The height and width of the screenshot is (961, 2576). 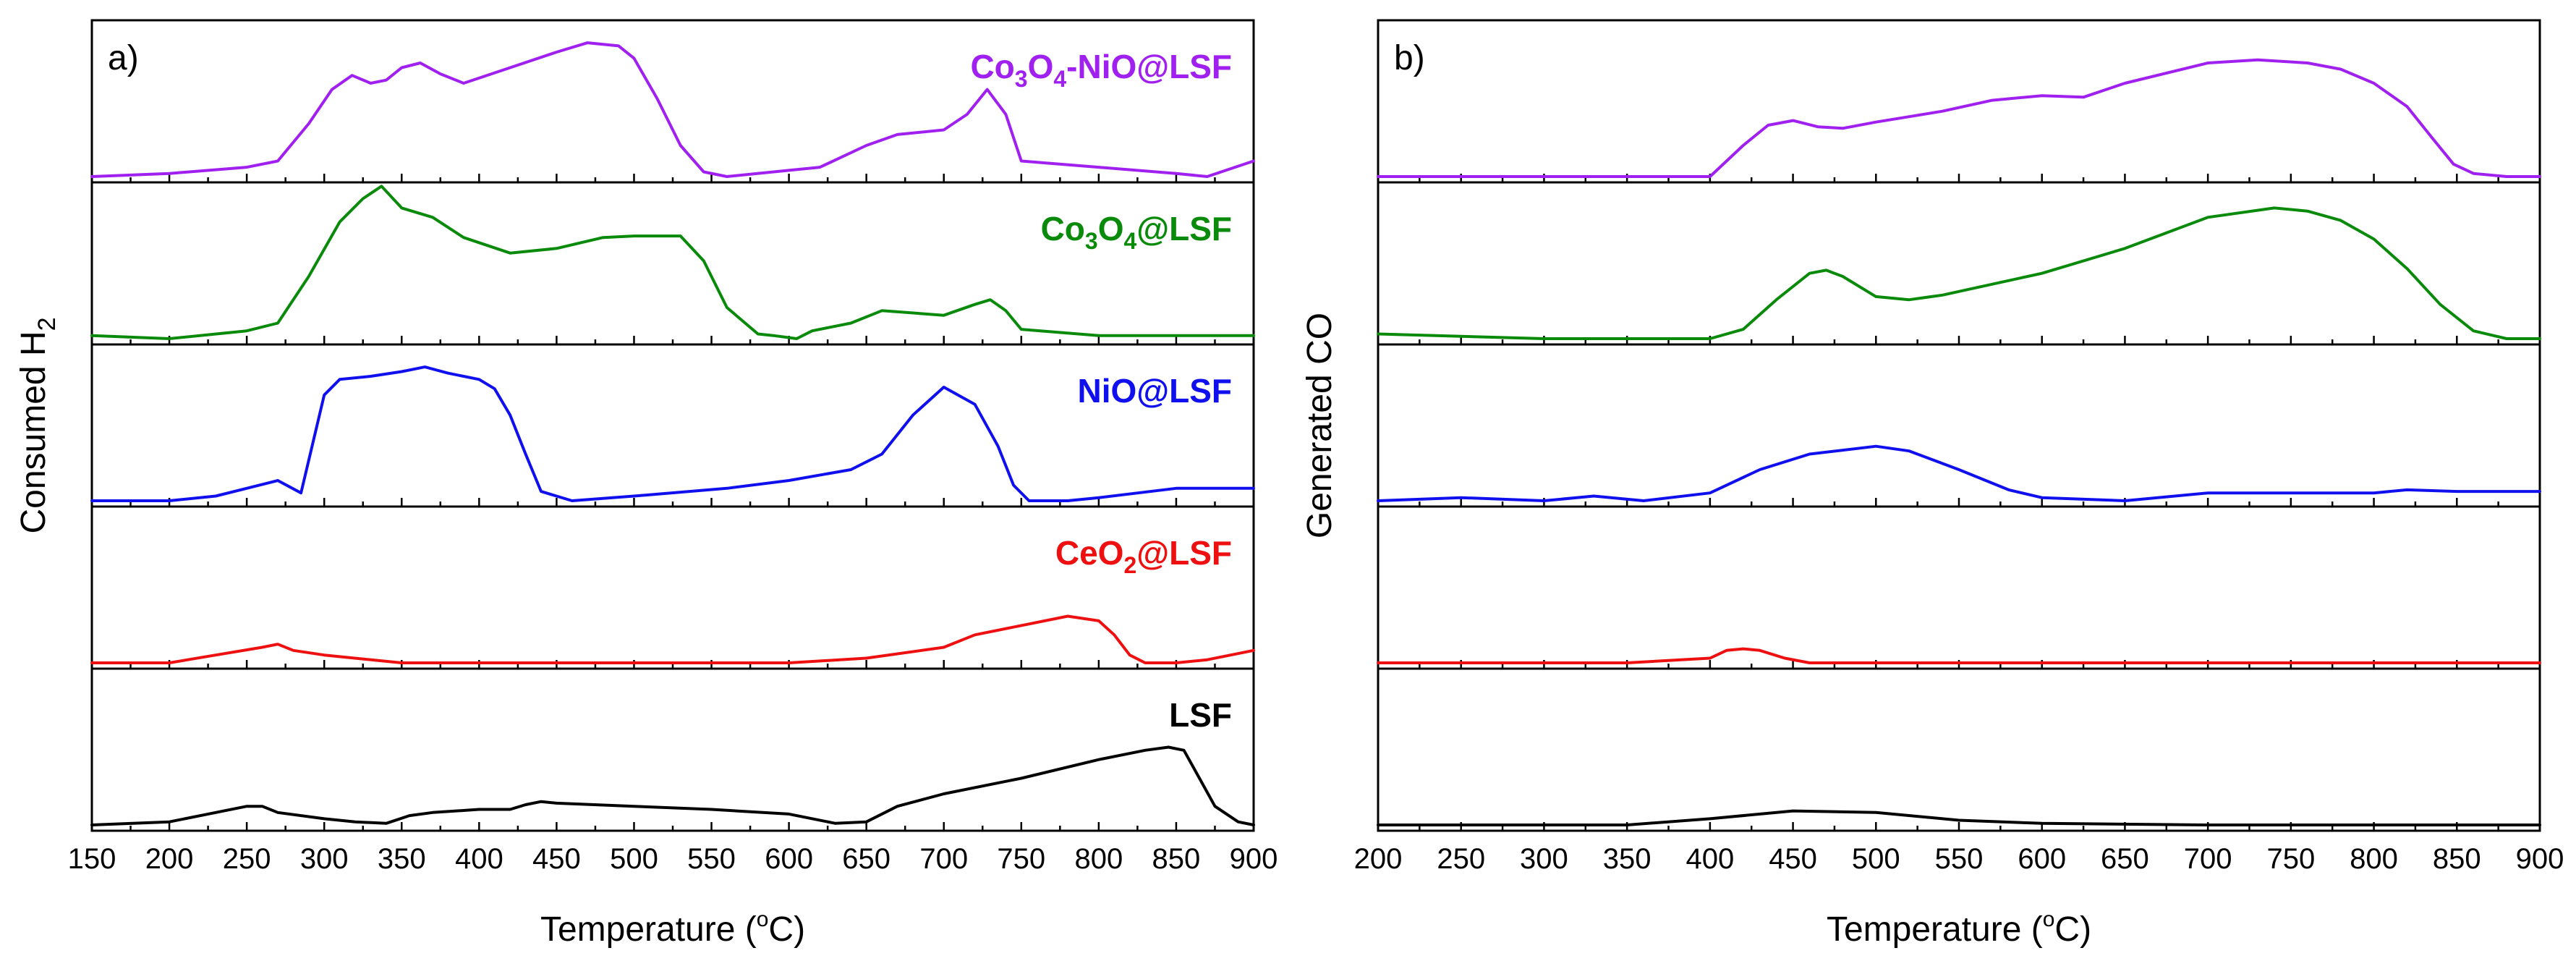 What do you see at coordinates (1200, 715) in the screenshot?
I see `series-label: LSF` at bounding box center [1200, 715].